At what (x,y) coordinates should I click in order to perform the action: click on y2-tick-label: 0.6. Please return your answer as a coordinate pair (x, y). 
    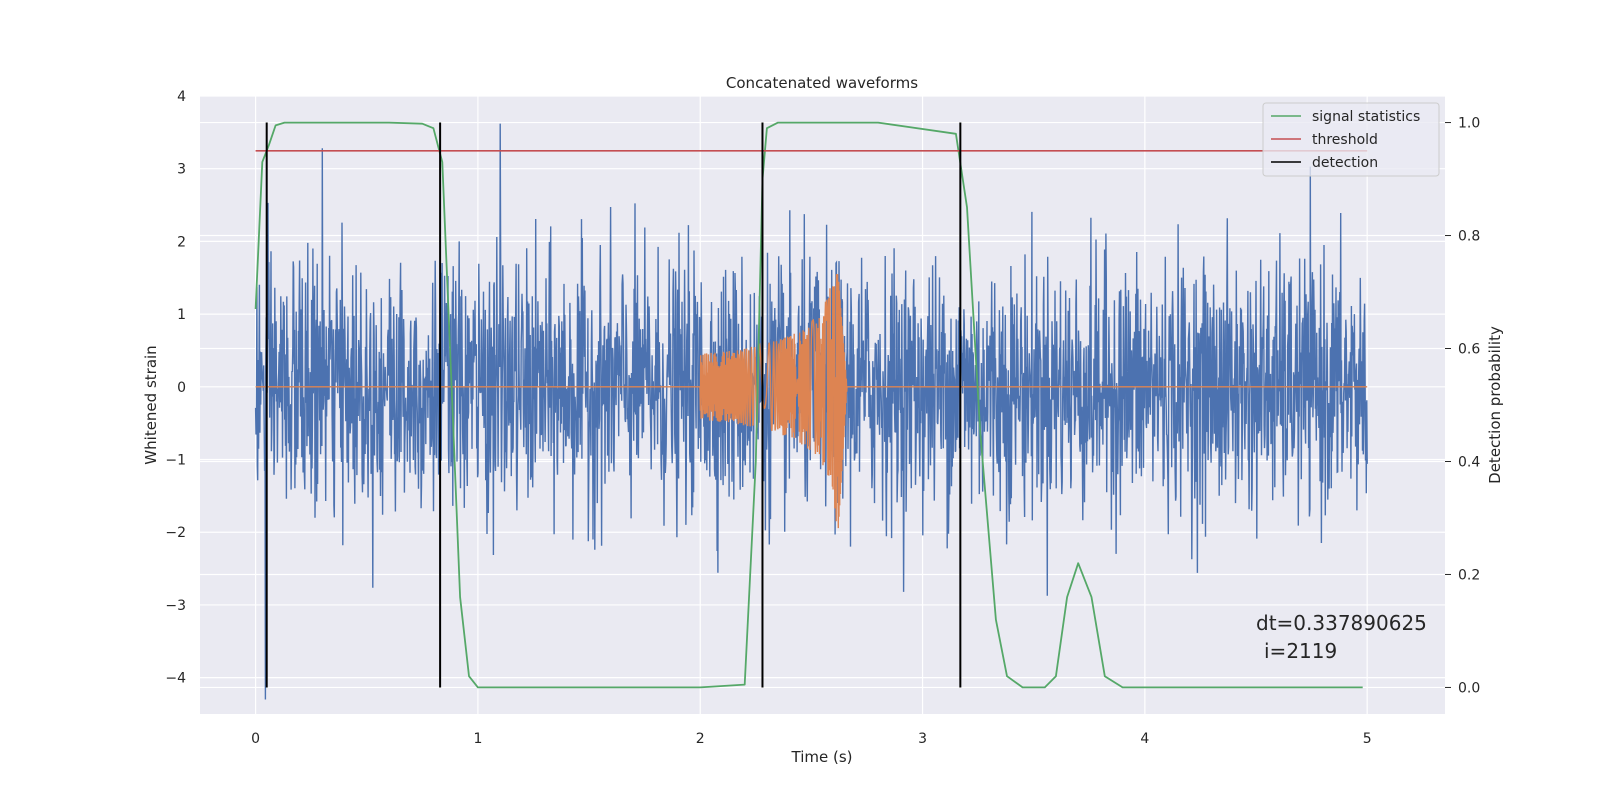
    Looking at the image, I should click on (1469, 350).